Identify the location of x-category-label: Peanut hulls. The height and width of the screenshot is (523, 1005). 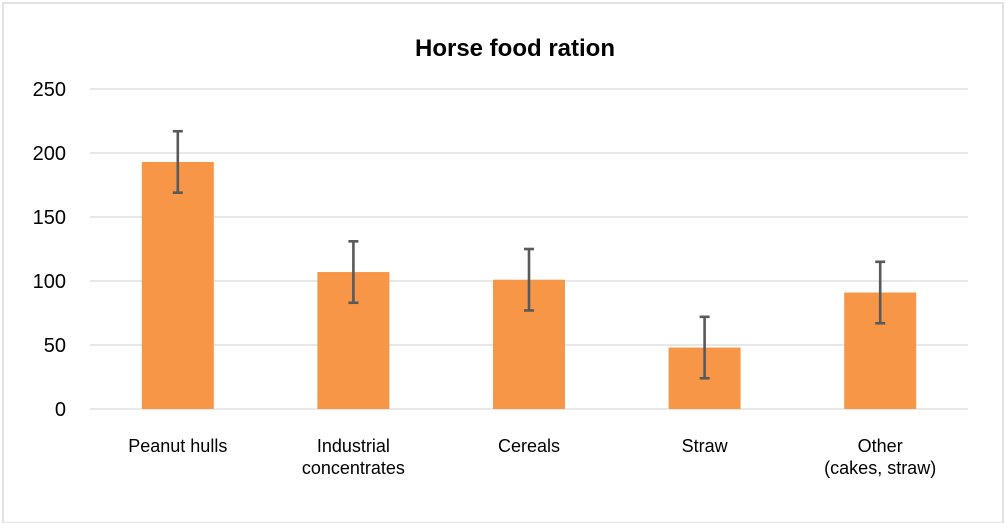
(177, 446).